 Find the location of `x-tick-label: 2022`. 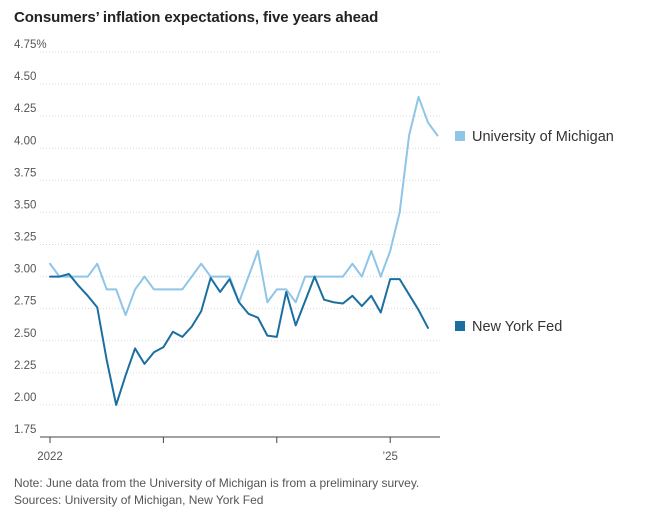

x-tick-label: 2022 is located at coordinates (50, 457).